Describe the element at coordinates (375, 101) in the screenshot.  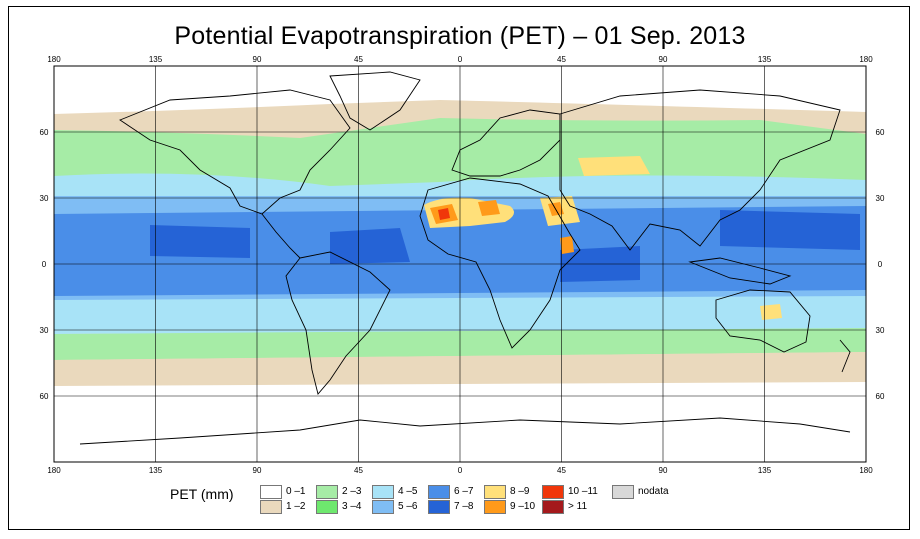
I see `greenland-coast` at that location.